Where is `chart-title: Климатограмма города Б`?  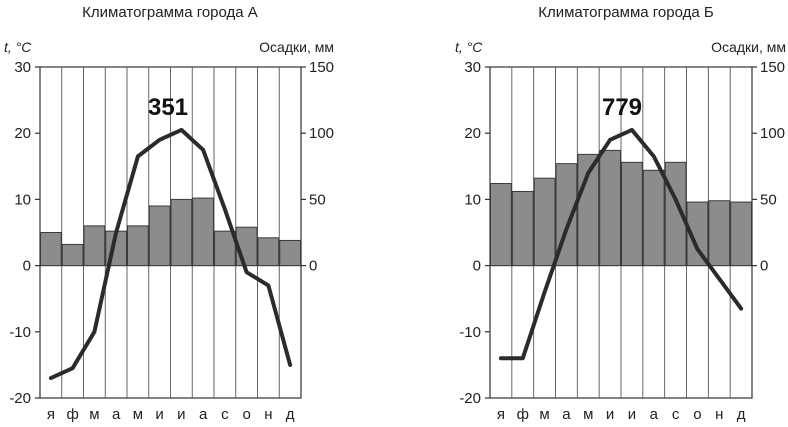 chart-title: Климатограмма города Б is located at coordinates (626, 12).